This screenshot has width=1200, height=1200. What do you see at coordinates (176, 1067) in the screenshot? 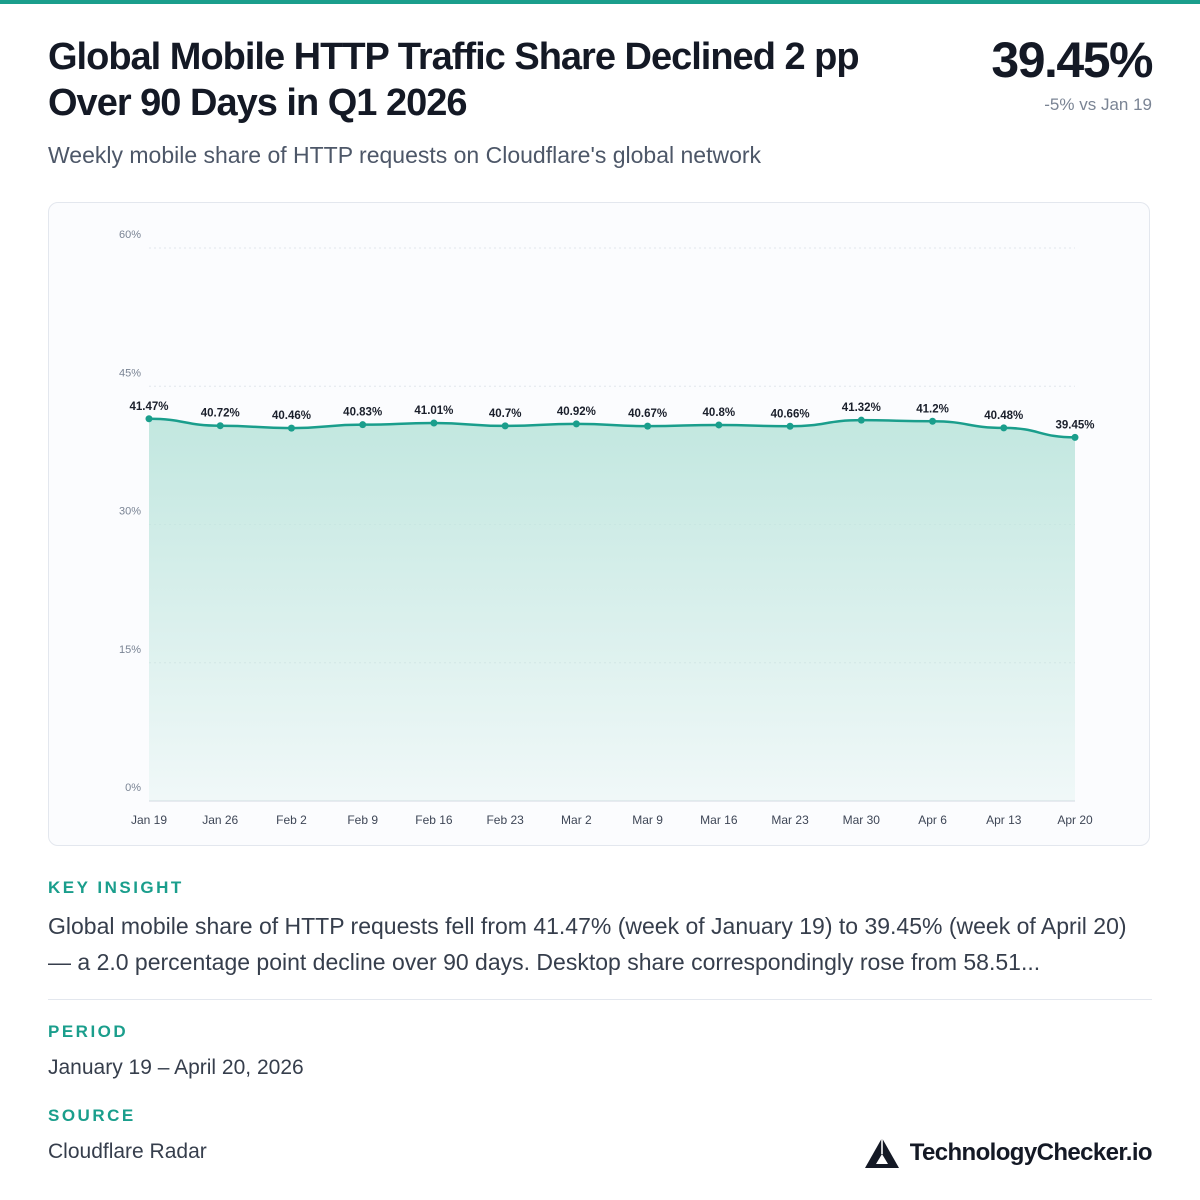
I see `period-value: January 19 – April 20, 2026` at bounding box center [176, 1067].